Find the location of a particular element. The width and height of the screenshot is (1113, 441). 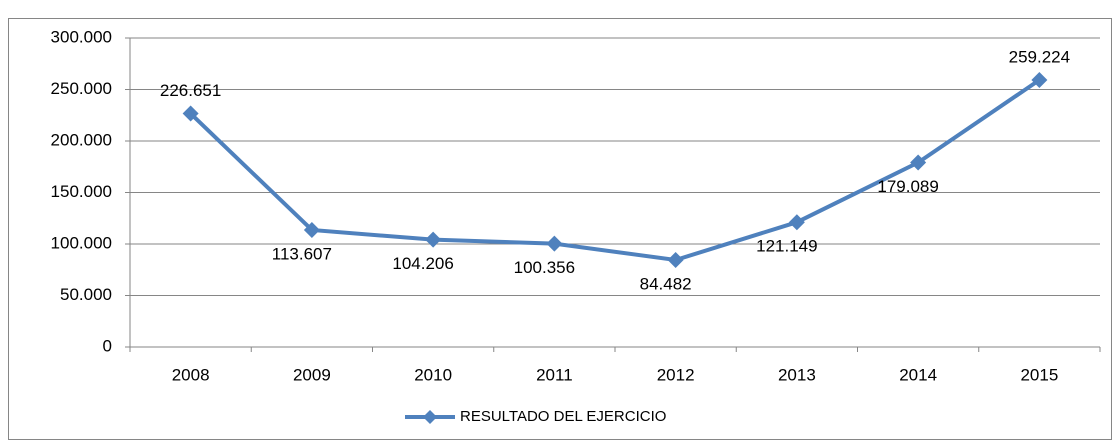

legend-text: RESULTADO DEL EJERCICIO is located at coordinates (563, 416).